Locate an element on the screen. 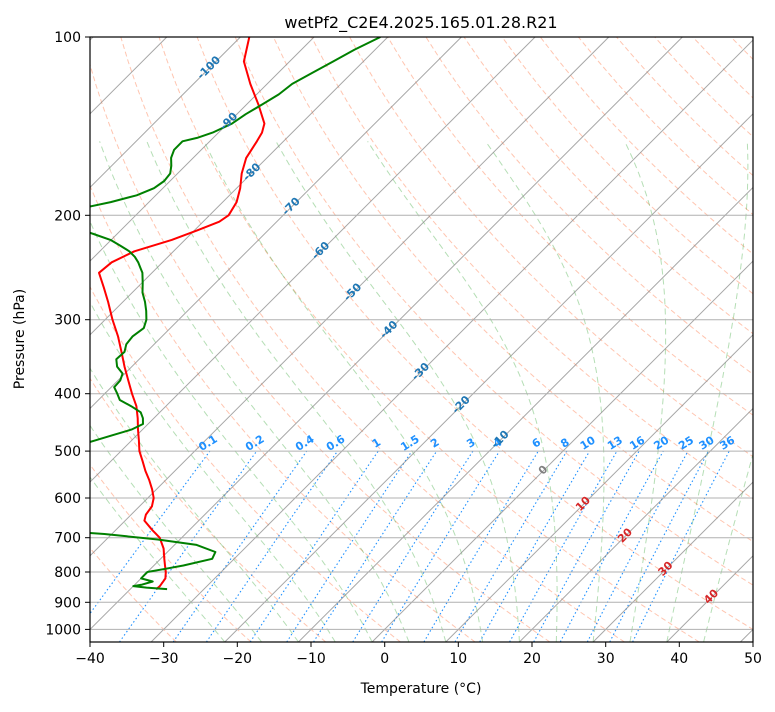  y-tick-label: 100 is located at coordinates (67, 38).